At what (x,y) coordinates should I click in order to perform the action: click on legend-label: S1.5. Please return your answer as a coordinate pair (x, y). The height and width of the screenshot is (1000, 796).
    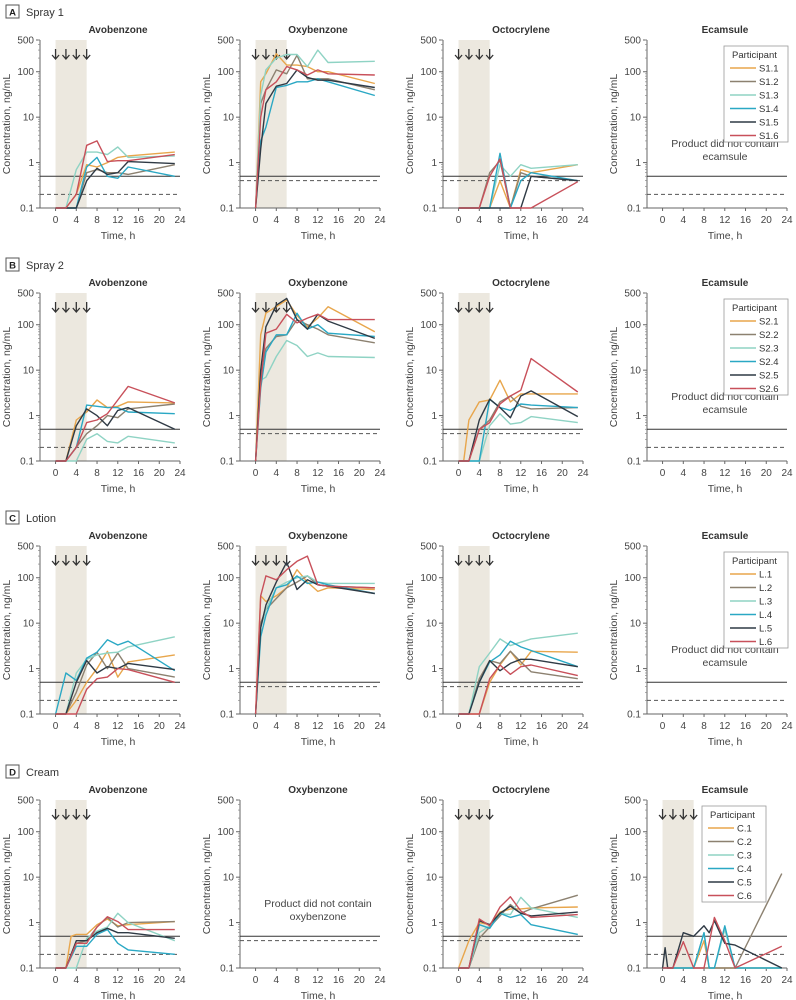
    Looking at the image, I should click on (769, 123).